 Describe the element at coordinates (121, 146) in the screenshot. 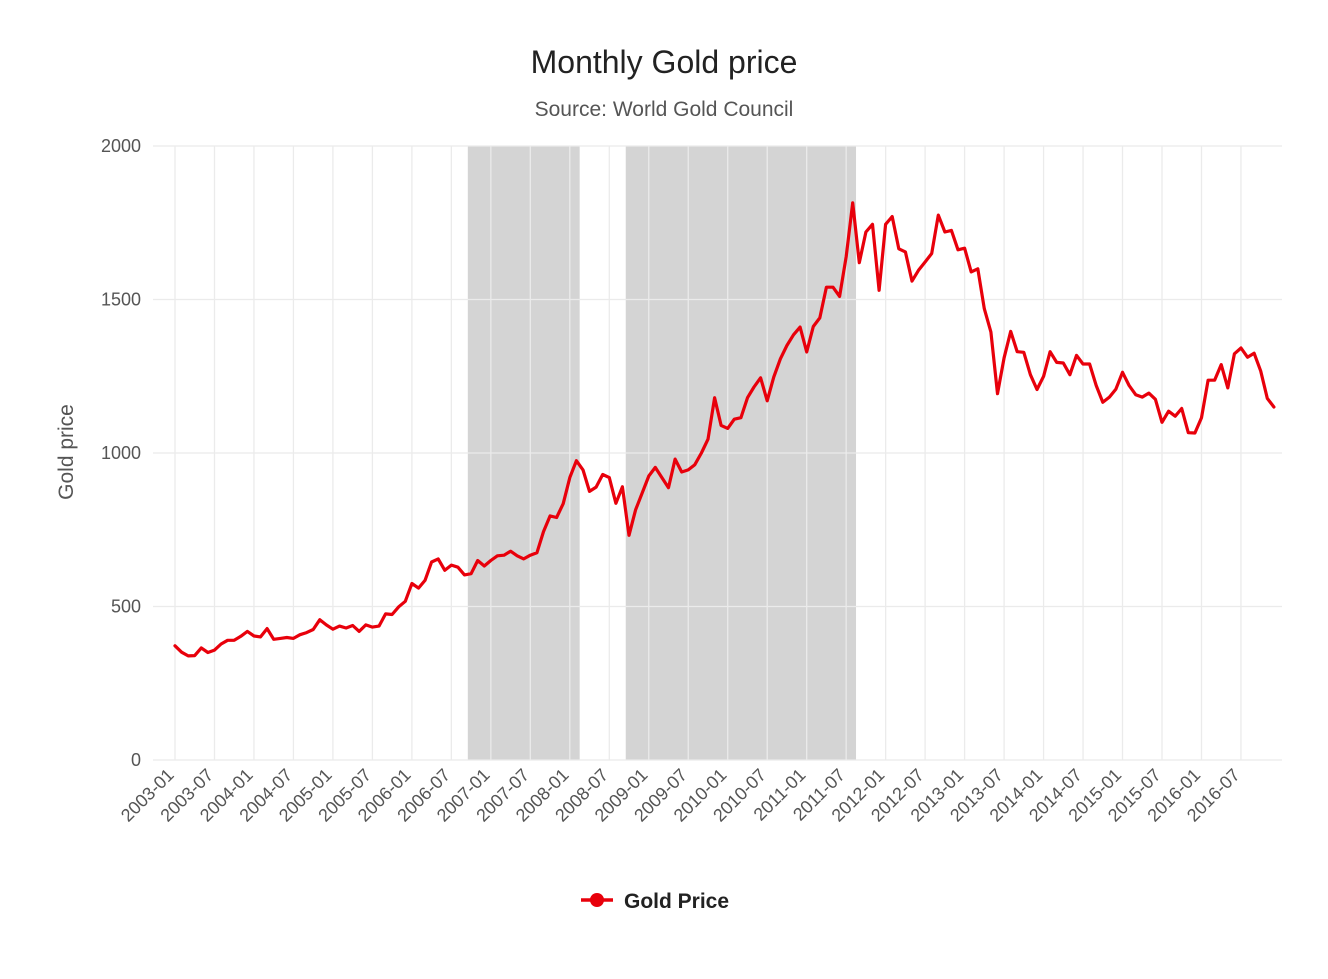

I see `y-tick-label: 2000` at that location.